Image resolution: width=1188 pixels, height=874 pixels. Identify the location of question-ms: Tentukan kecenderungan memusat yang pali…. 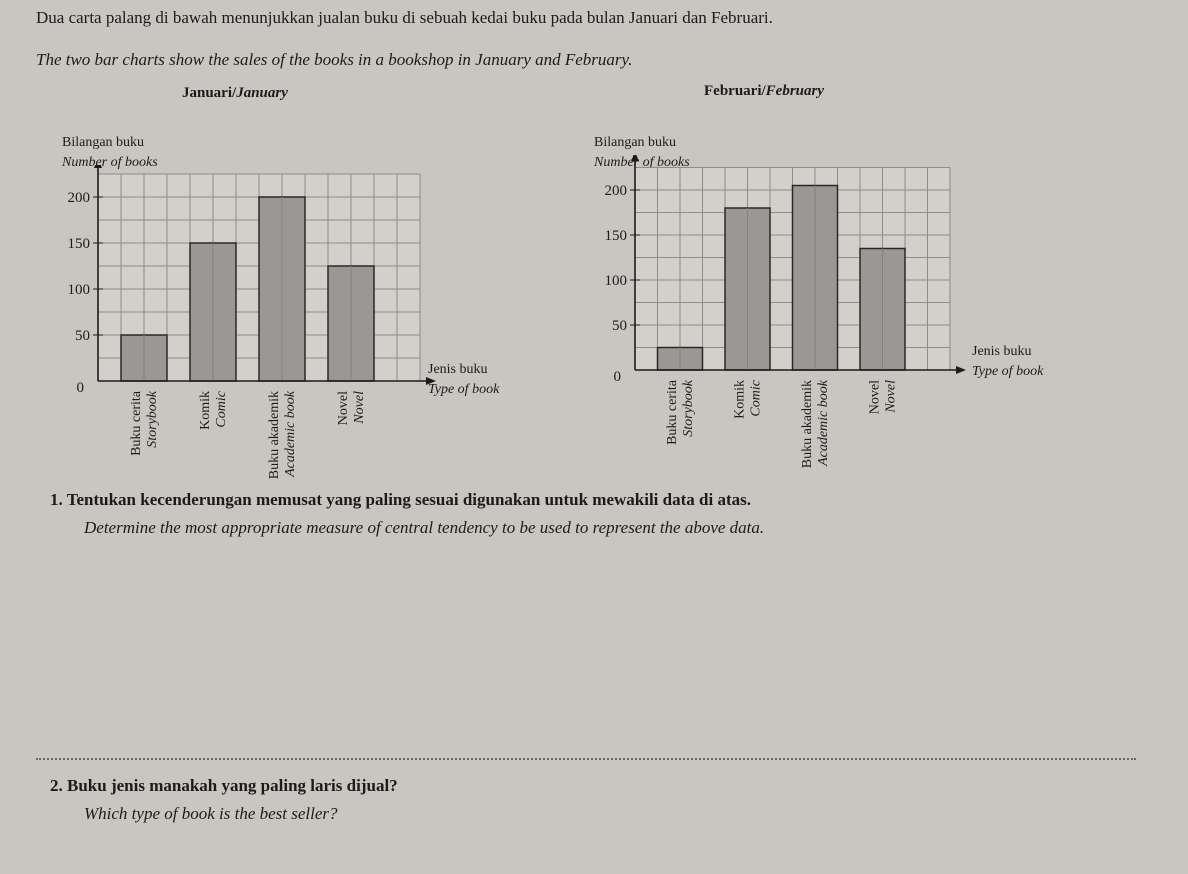
(408, 499).